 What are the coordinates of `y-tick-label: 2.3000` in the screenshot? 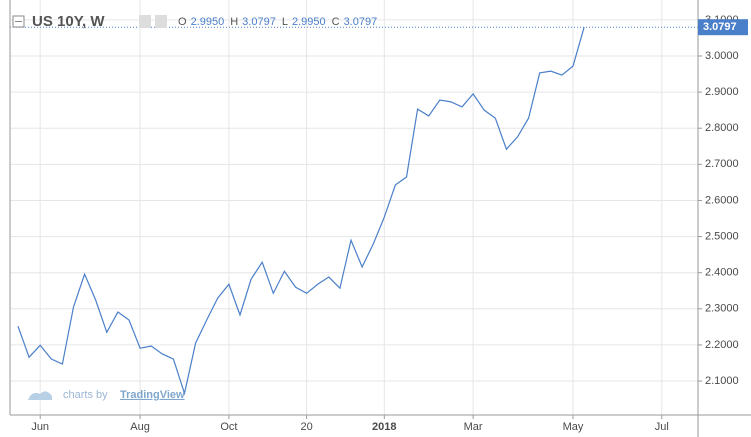 It's located at (722, 309).